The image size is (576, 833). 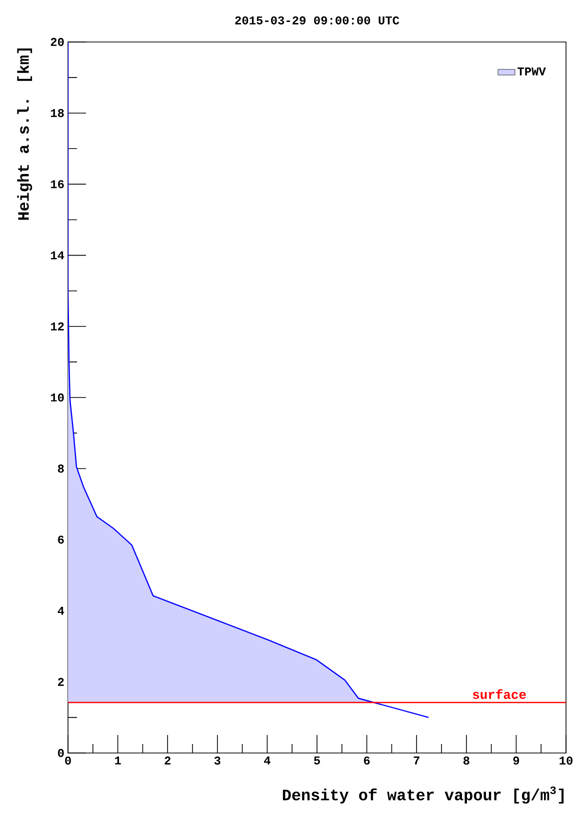 What do you see at coordinates (57, 255) in the screenshot?
I see `y-tick-label: 14` at bounding box center [57, 255].